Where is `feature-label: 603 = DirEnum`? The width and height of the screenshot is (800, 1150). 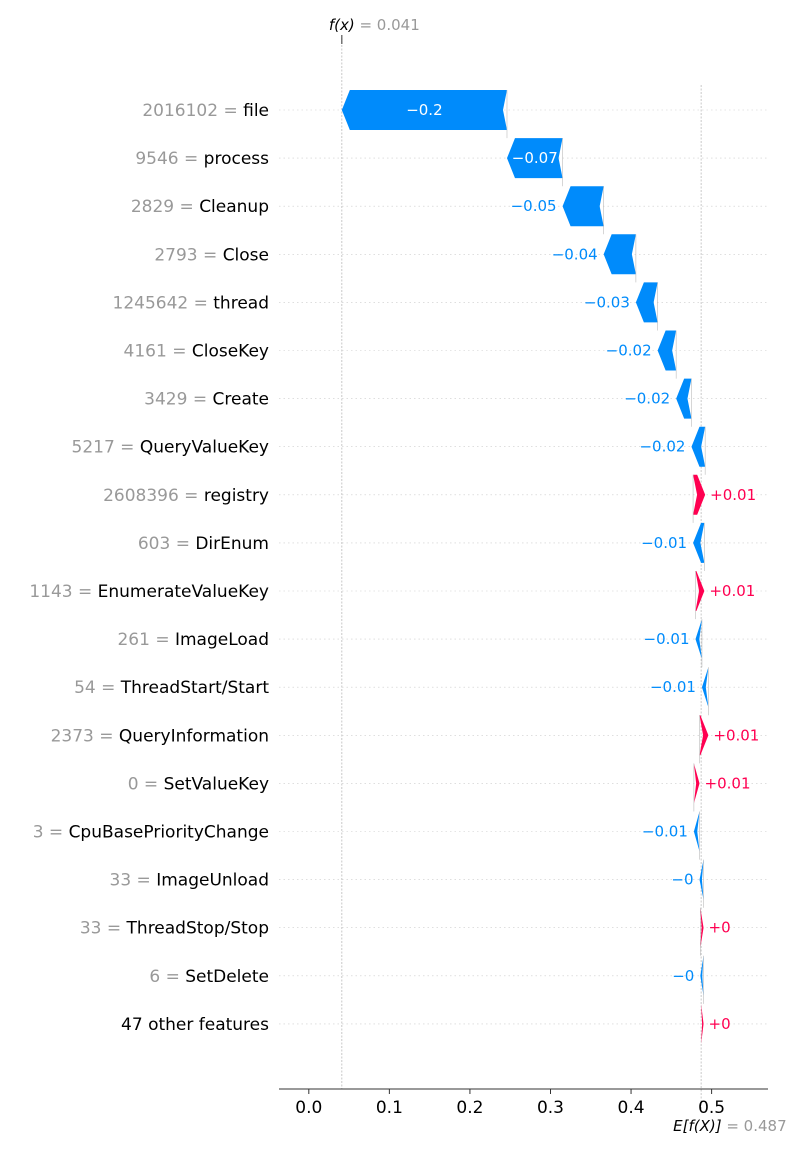 feature-label: 603 = DirEnum is located at coordinates (203, 544).